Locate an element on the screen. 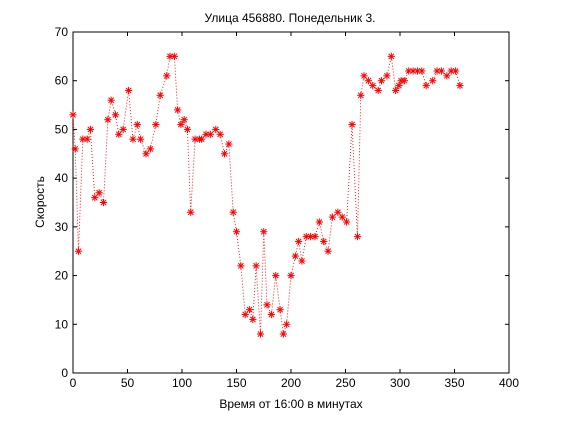  y-tick-label: 10 is located at coordinates (62, 324).